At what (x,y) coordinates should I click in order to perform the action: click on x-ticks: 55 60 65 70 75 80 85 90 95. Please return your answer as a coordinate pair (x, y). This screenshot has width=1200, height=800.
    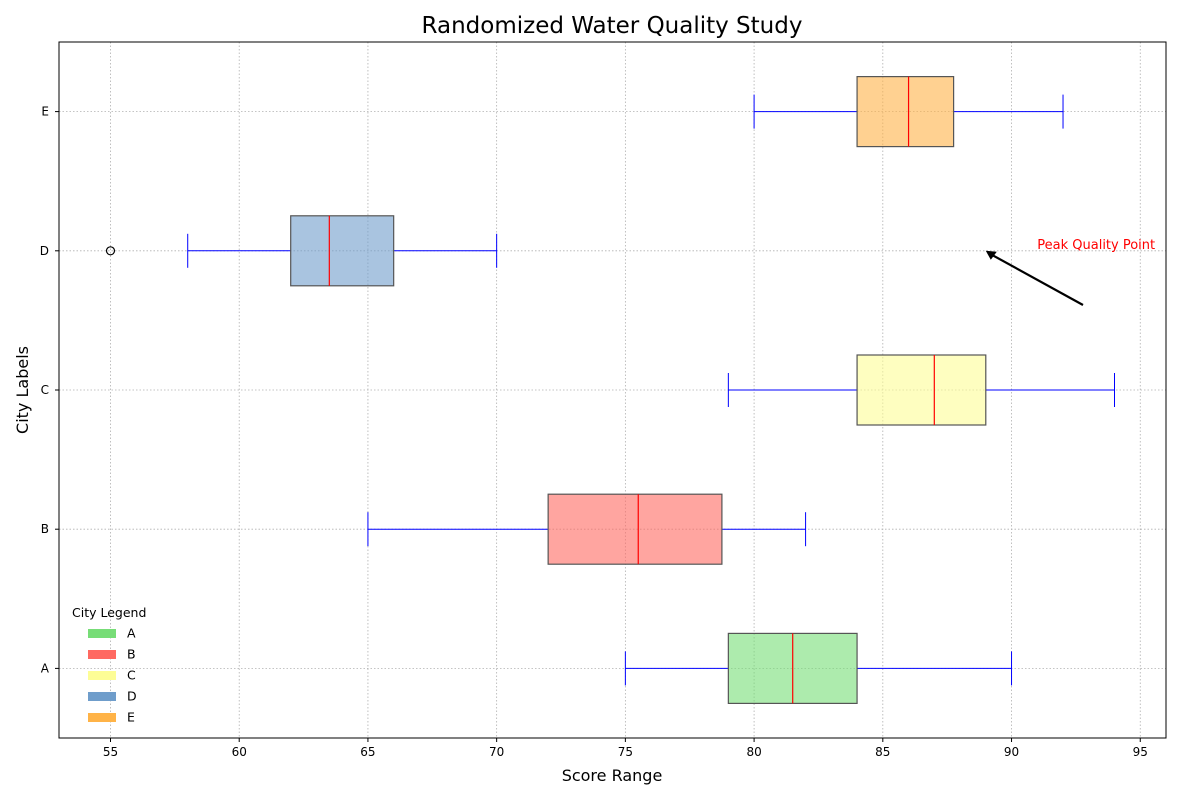
    Looking at the image, I should click on (625, 748).